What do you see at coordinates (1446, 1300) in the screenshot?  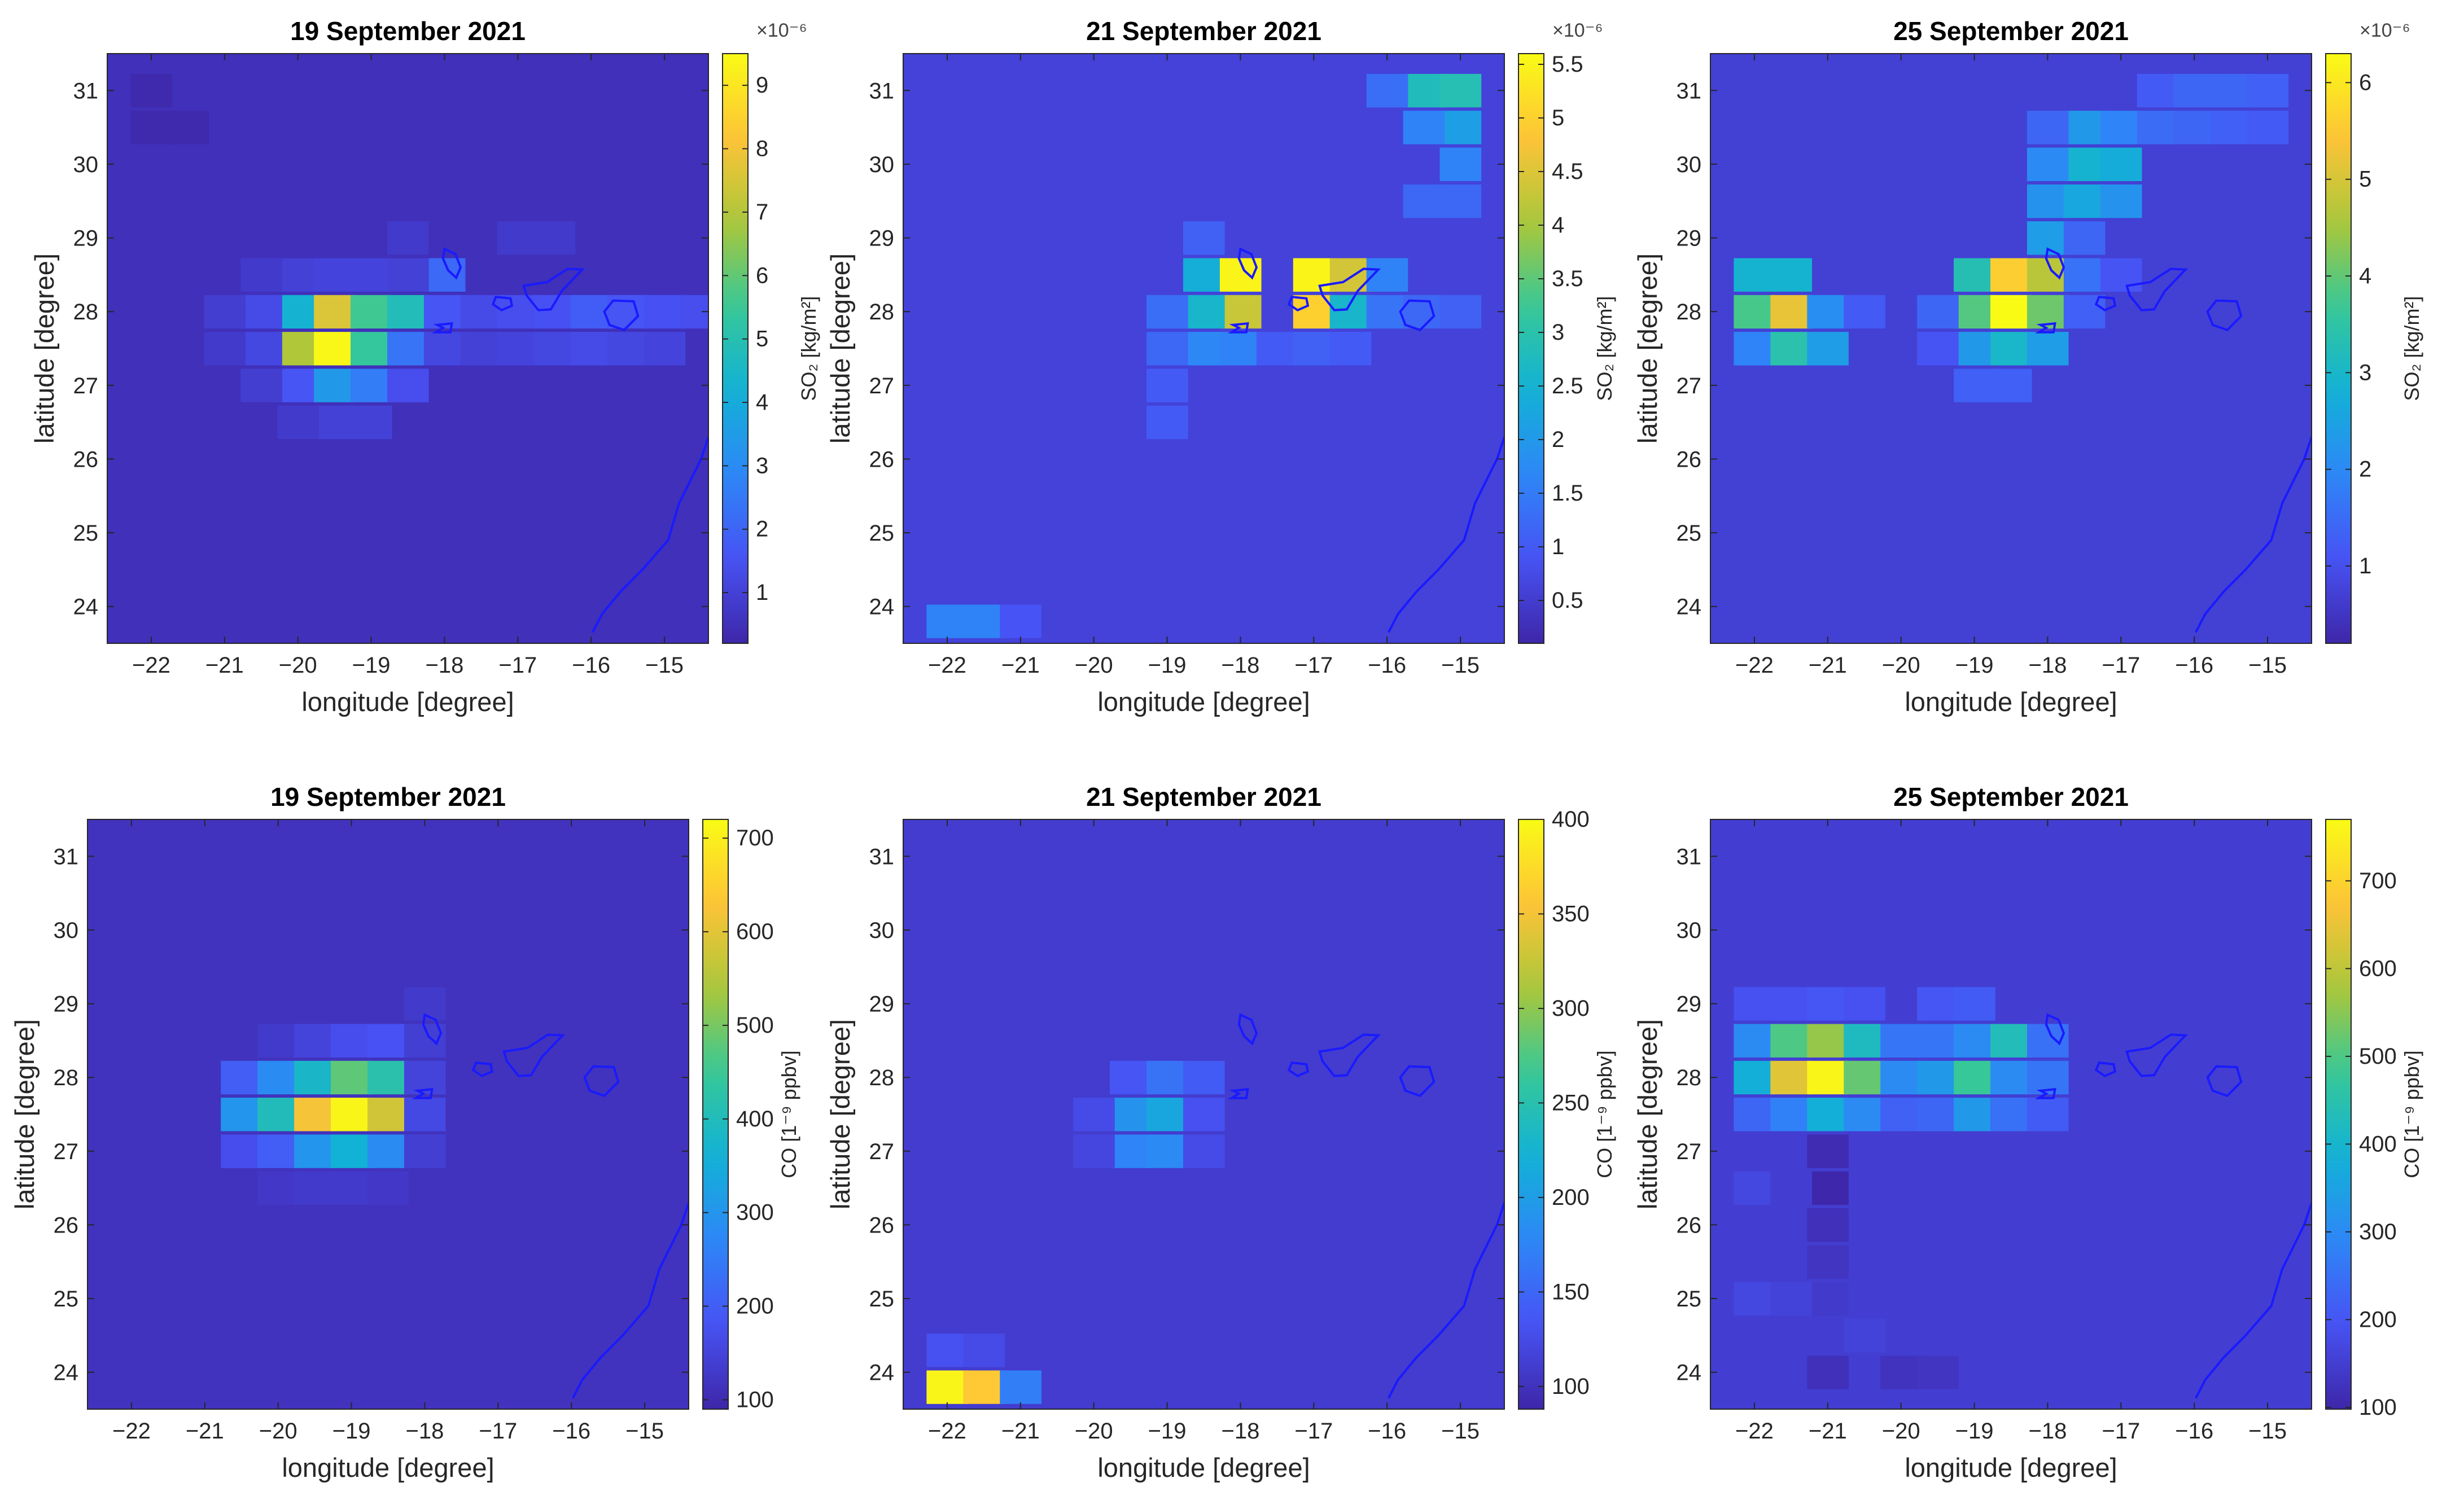 I see `coastline-africa` at bounding box center [1446, 1300].